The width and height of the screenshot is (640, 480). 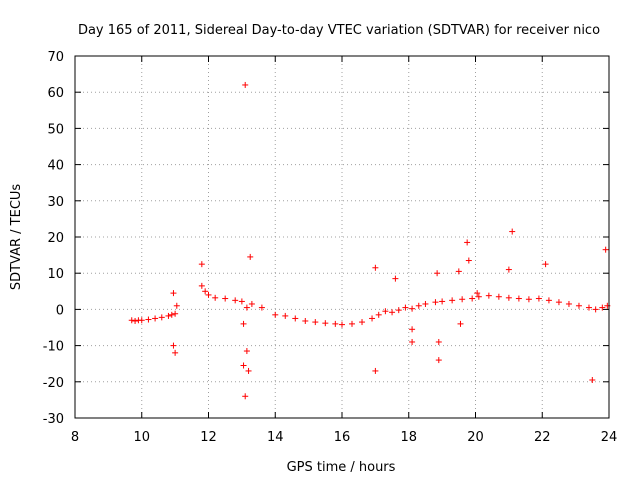 I want to click on y-tick-label: -20, so click(x=53, y=383).